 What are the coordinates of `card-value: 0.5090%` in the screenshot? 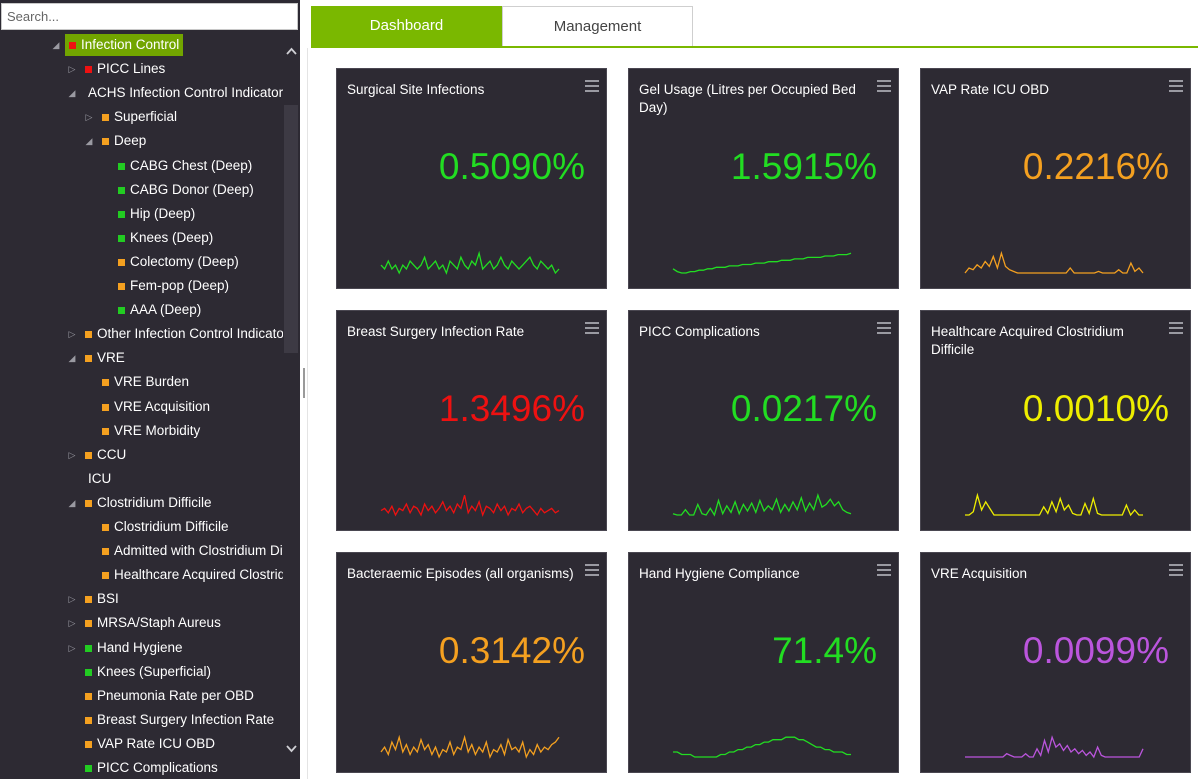 It's located at (511, 166).